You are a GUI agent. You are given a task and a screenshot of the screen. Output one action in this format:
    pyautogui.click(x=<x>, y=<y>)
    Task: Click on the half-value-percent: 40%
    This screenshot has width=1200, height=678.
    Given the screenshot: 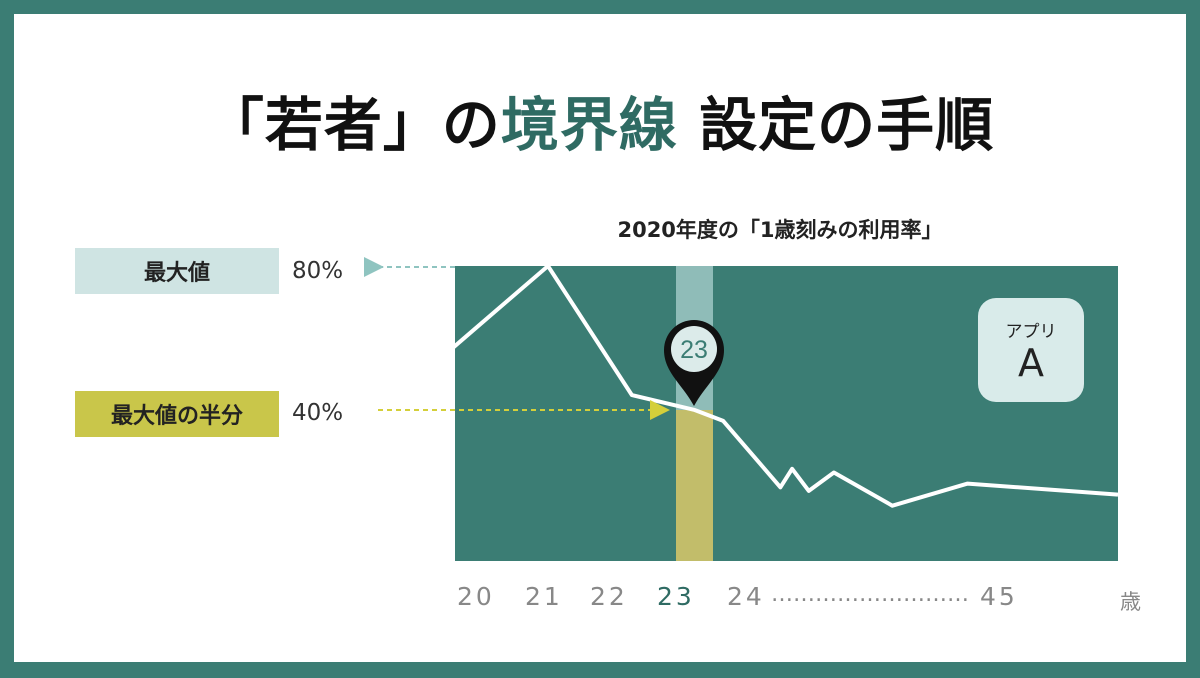 What is the action you would take?
    pyautogui.click(x=318, y=413)
    